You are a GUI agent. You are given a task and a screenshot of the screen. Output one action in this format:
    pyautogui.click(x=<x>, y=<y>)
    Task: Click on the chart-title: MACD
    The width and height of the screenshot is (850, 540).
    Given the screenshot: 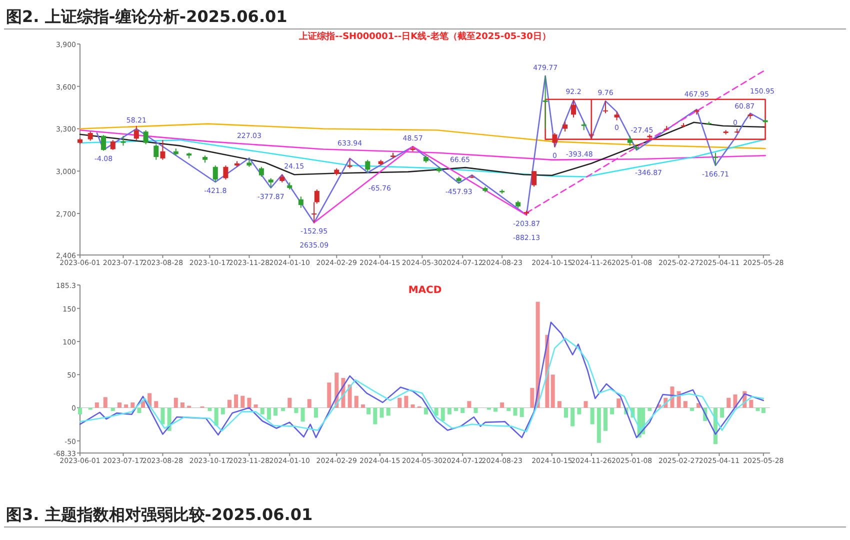 What is the action you would take?
    pyautogui.click(x=425, y=290)
    